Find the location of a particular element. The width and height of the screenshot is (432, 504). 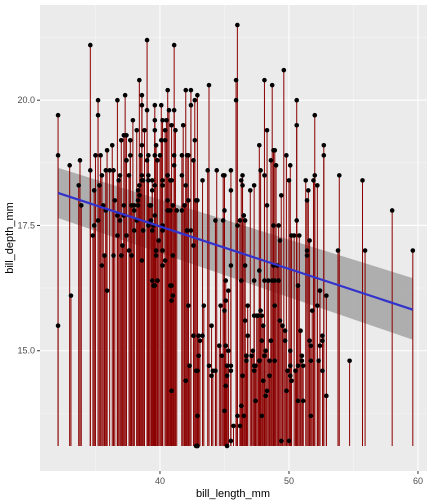

y-tick-label: 15.0 is located at coordinates (26, 351).